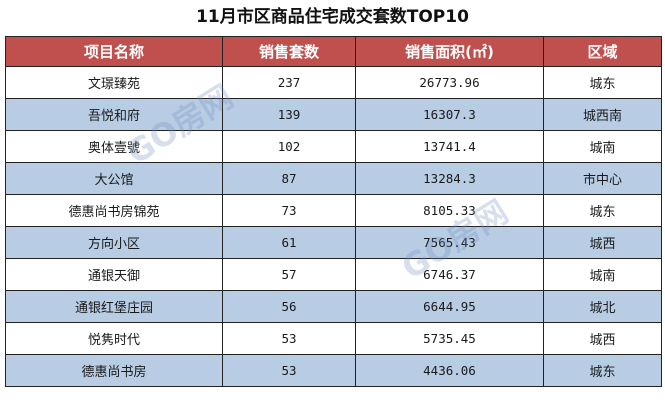  I want to click on cell-project-name: 方向小区, so click(114, 242).